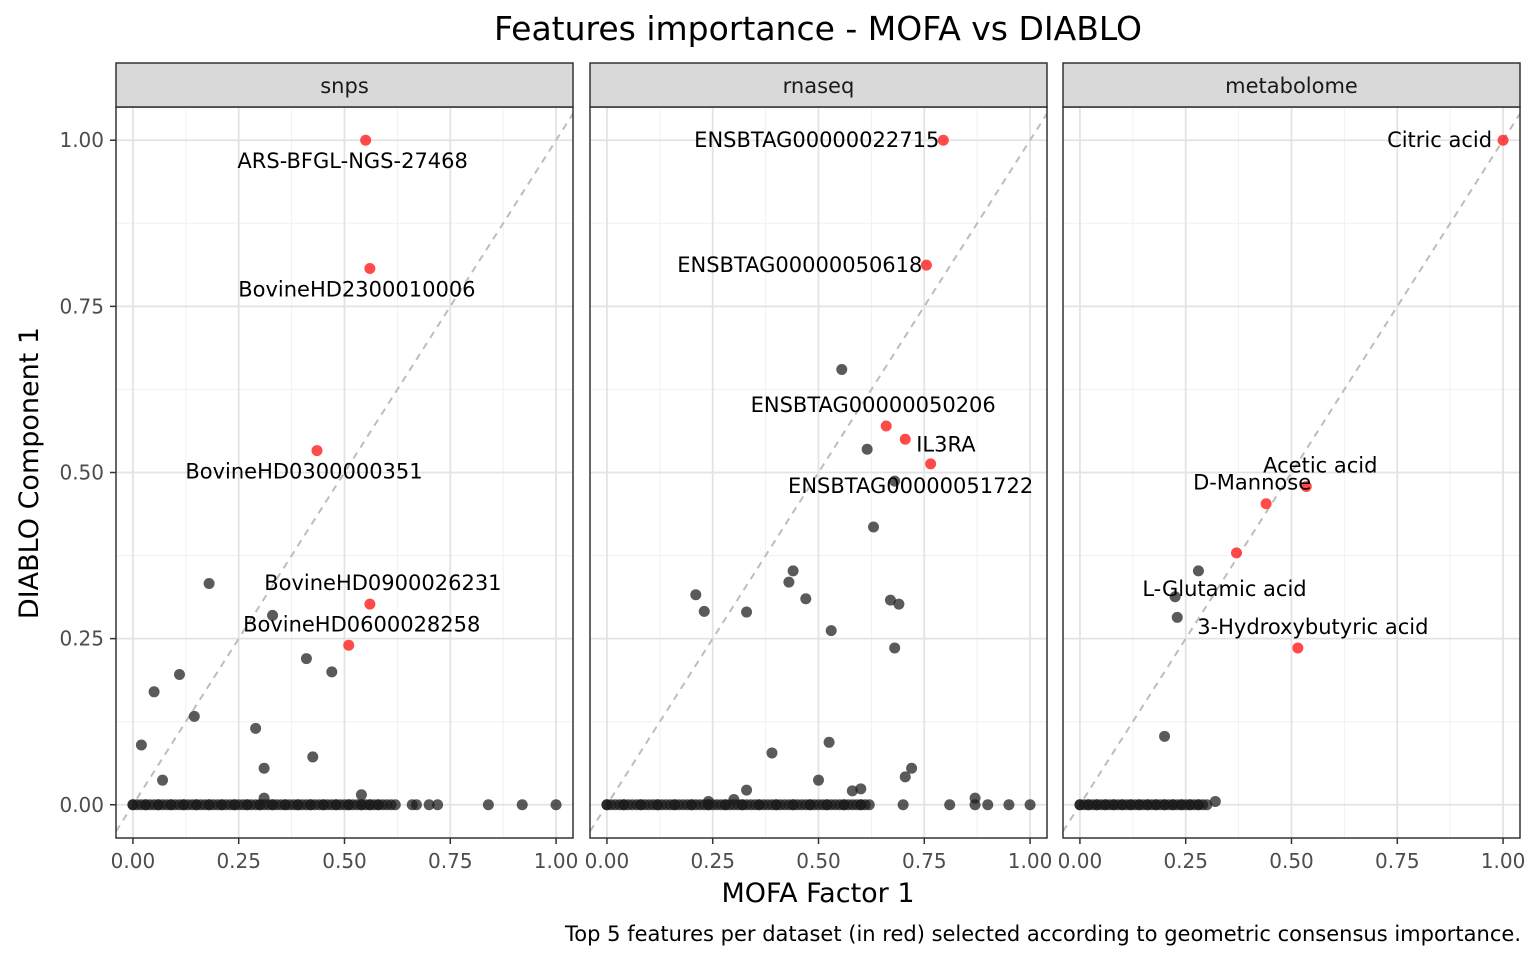 The image size is (1536, 960). I want to click on y-tick-label: 0.50, so click(81, 473).